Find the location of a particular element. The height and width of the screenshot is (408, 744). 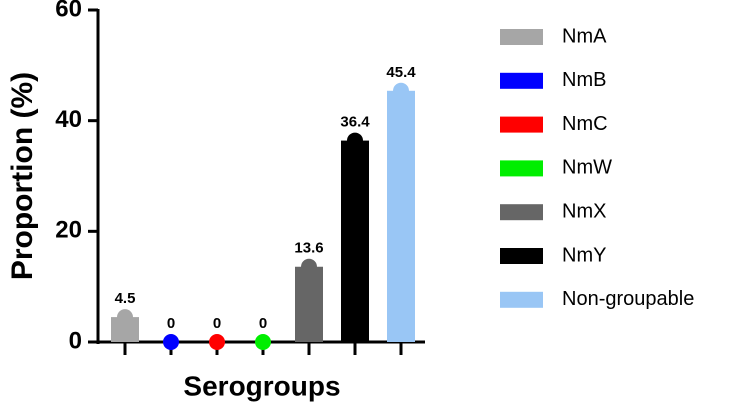

value-label: 13.6 is located at coordinates (308, 248).